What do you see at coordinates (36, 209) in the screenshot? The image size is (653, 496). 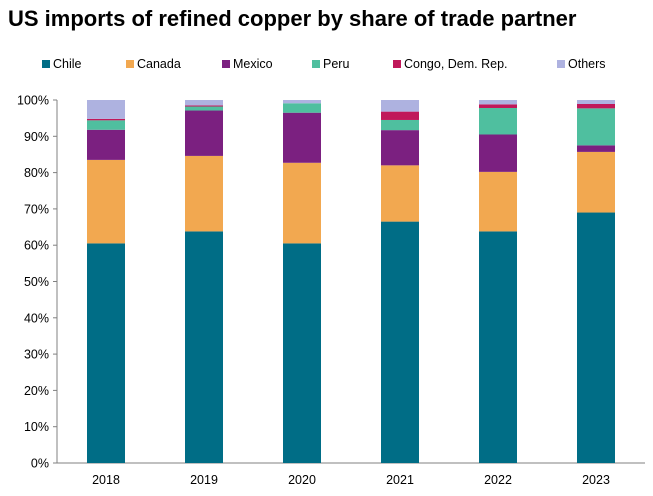 I see `y-tick-label: 70%` at bounding box center [36, 209].